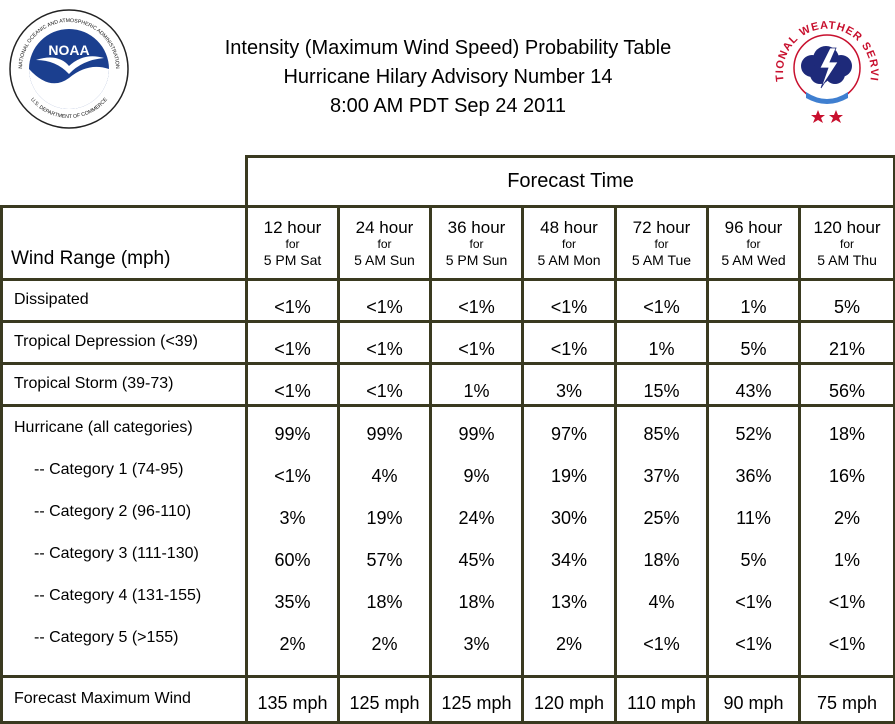  What do you see at coordinates (569, 541) in the screenshot?
I see `hurricane-column: 97% 19% 30% 34% 13% 2%` at bounding box center [569, 541].